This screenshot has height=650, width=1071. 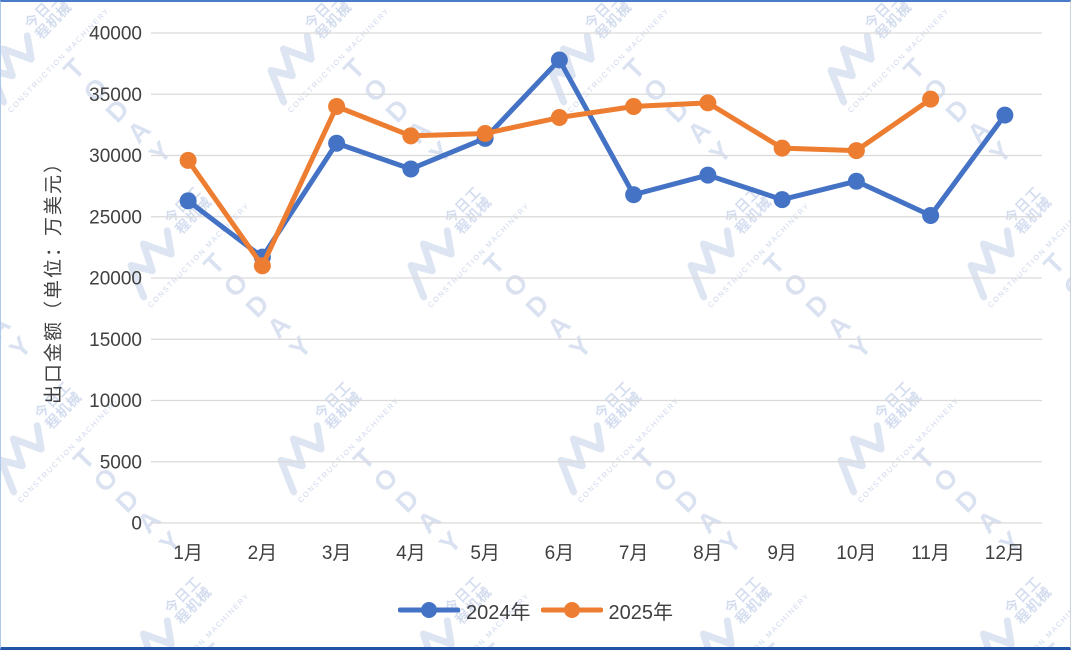 I want to click on legend-marker-2024-icon, so click(x=429, y=610).